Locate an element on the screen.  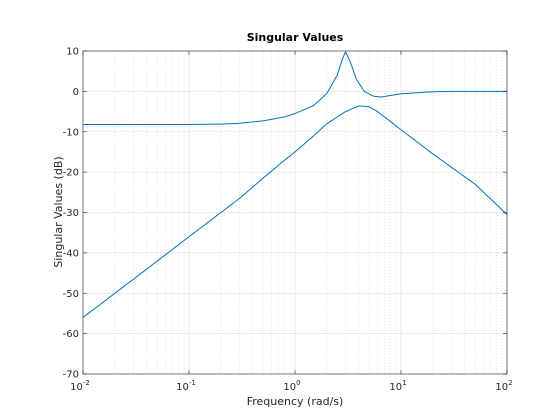
y-tick-label: -60 is located at coordinates (71, 334).